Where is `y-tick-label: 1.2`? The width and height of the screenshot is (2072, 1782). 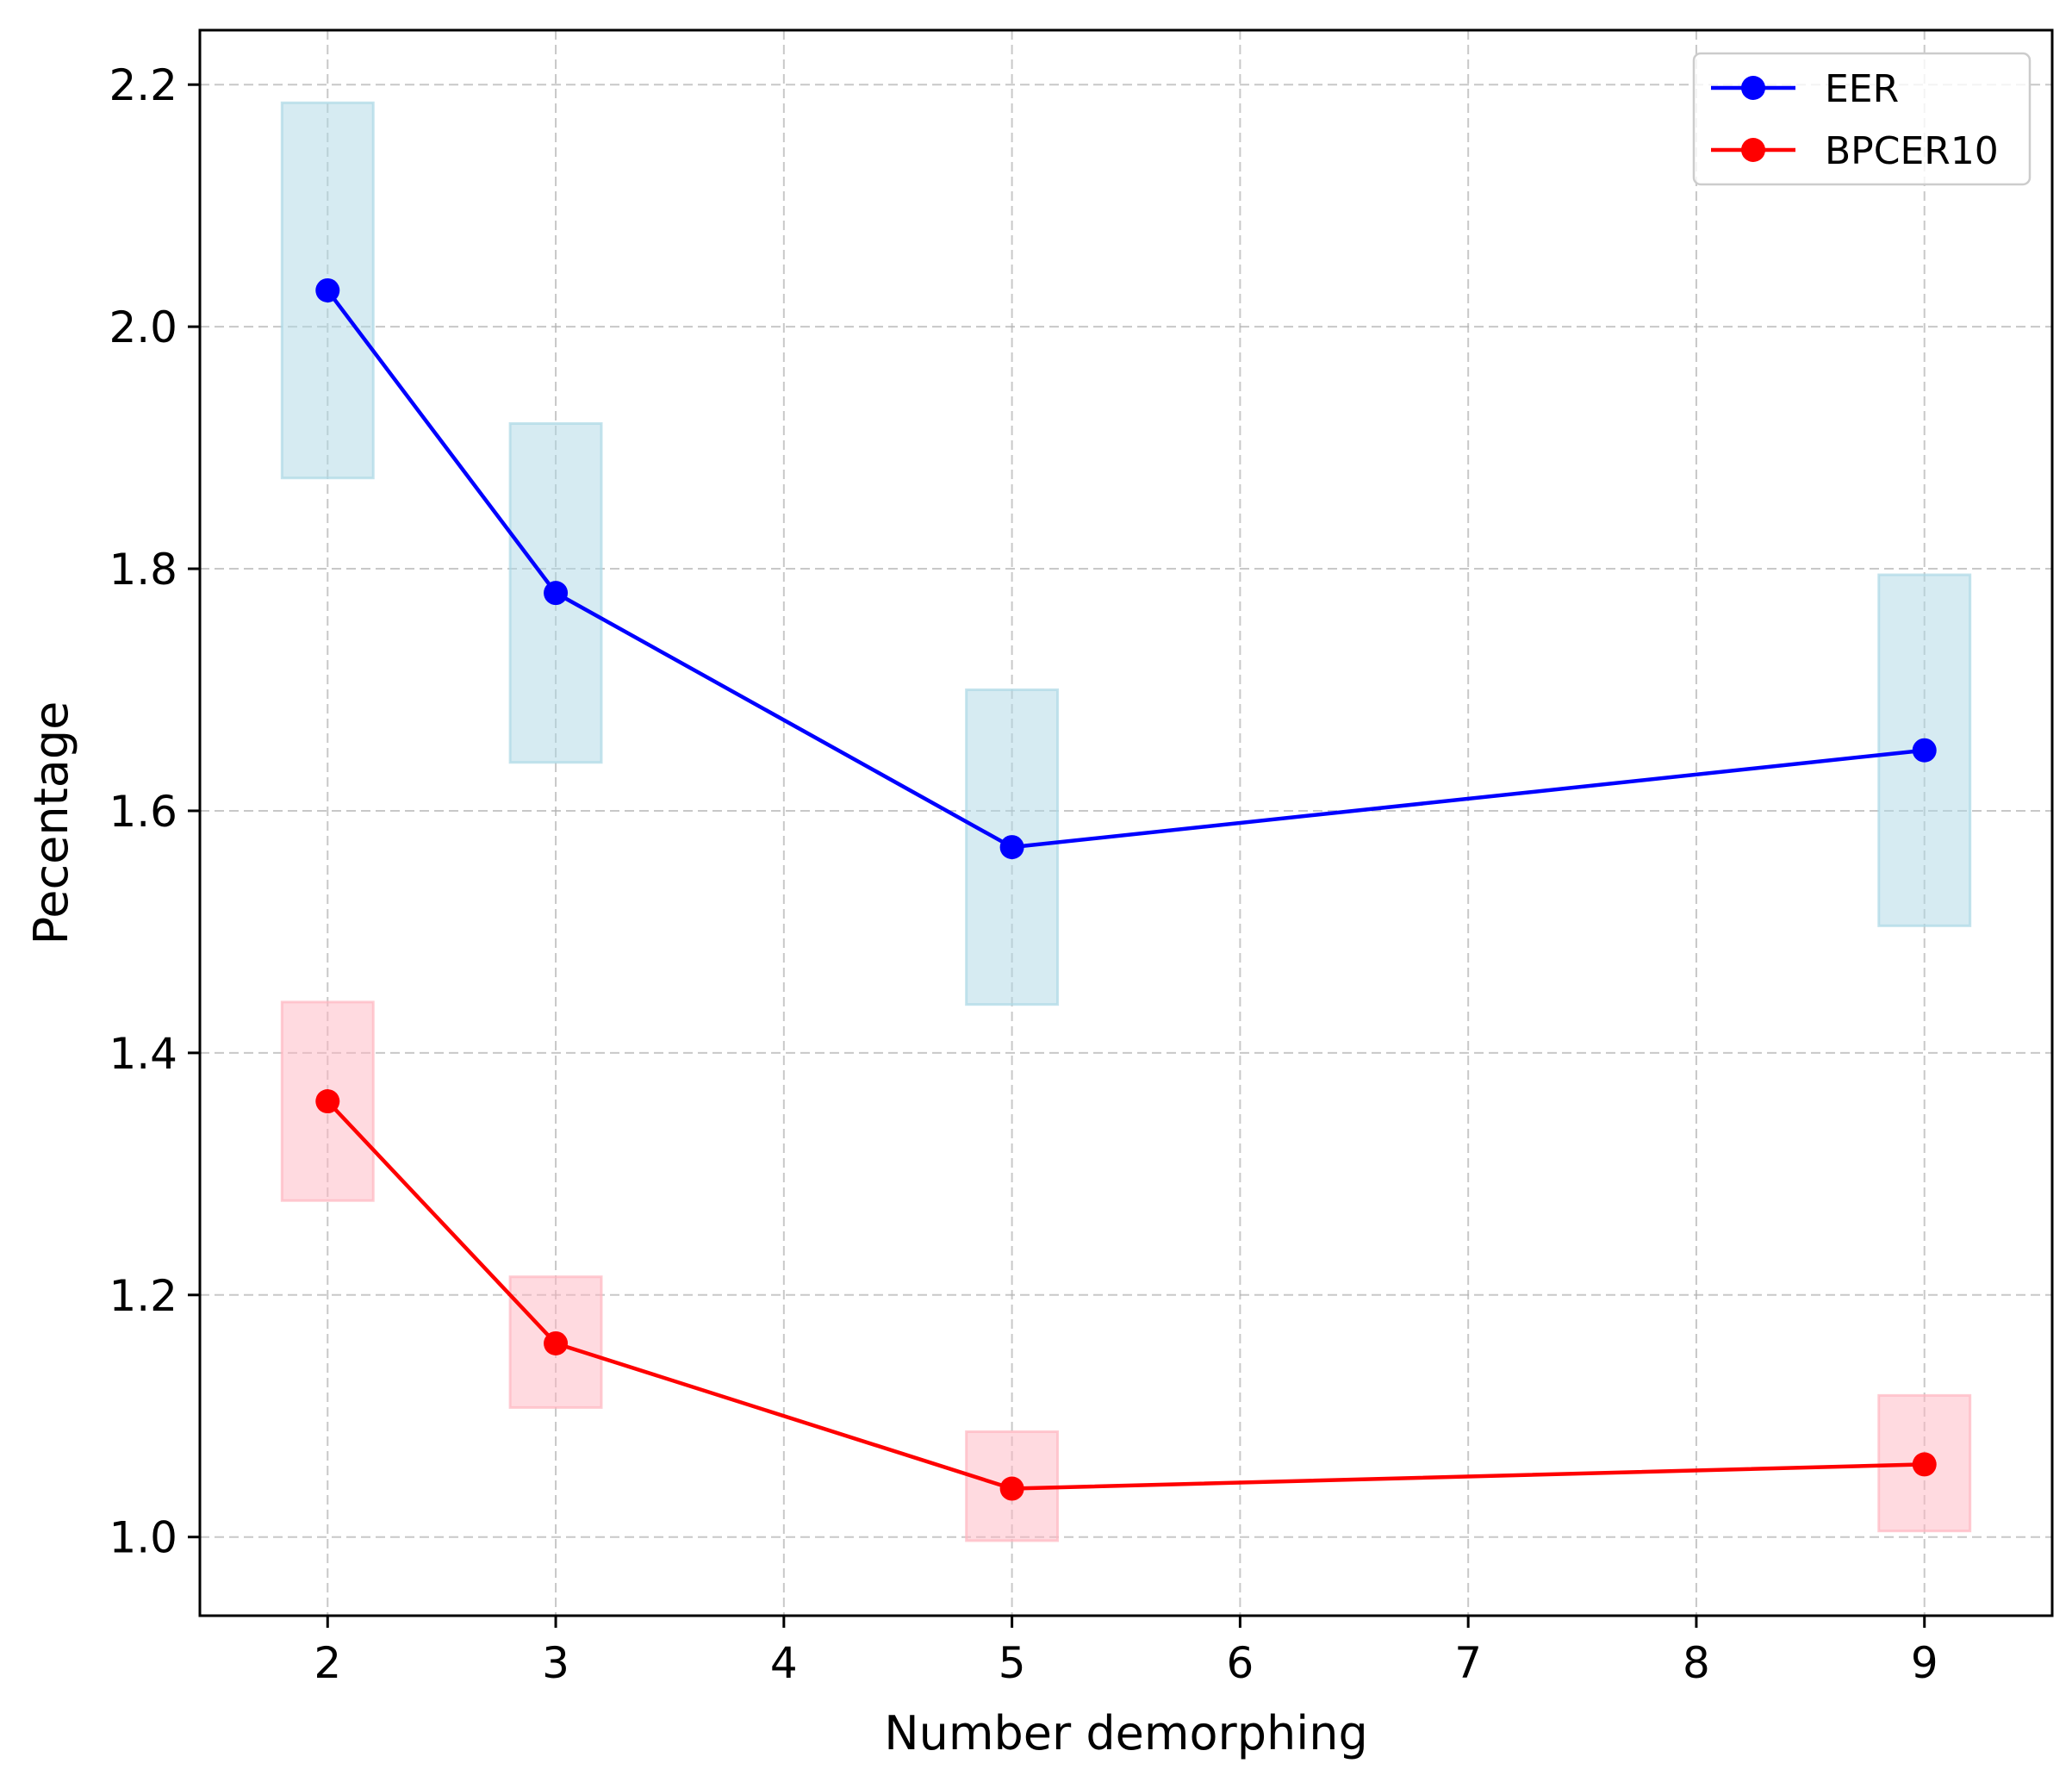
y-tick-label: 1.2 is located at coordinates (143, 1296).